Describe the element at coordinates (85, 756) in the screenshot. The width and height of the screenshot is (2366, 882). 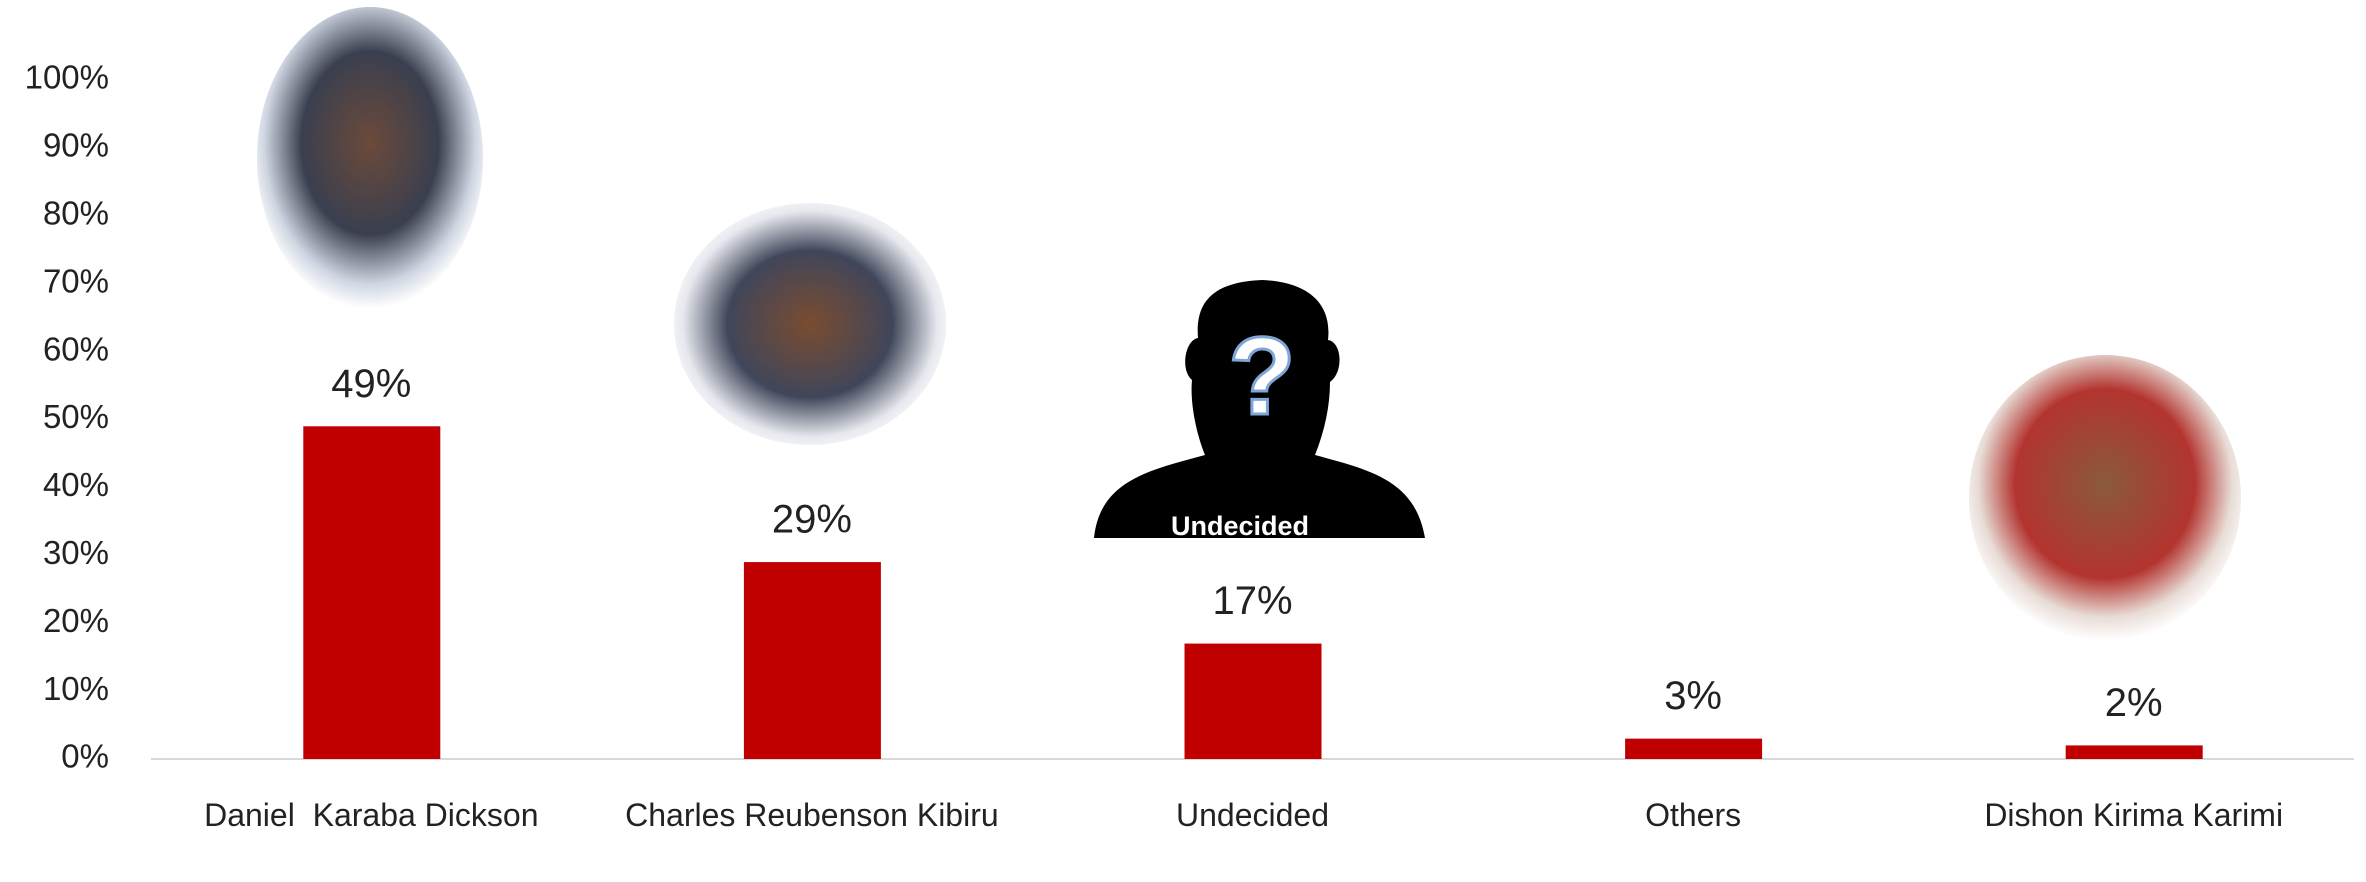
I see `y-tick-label: 0%` at that location.